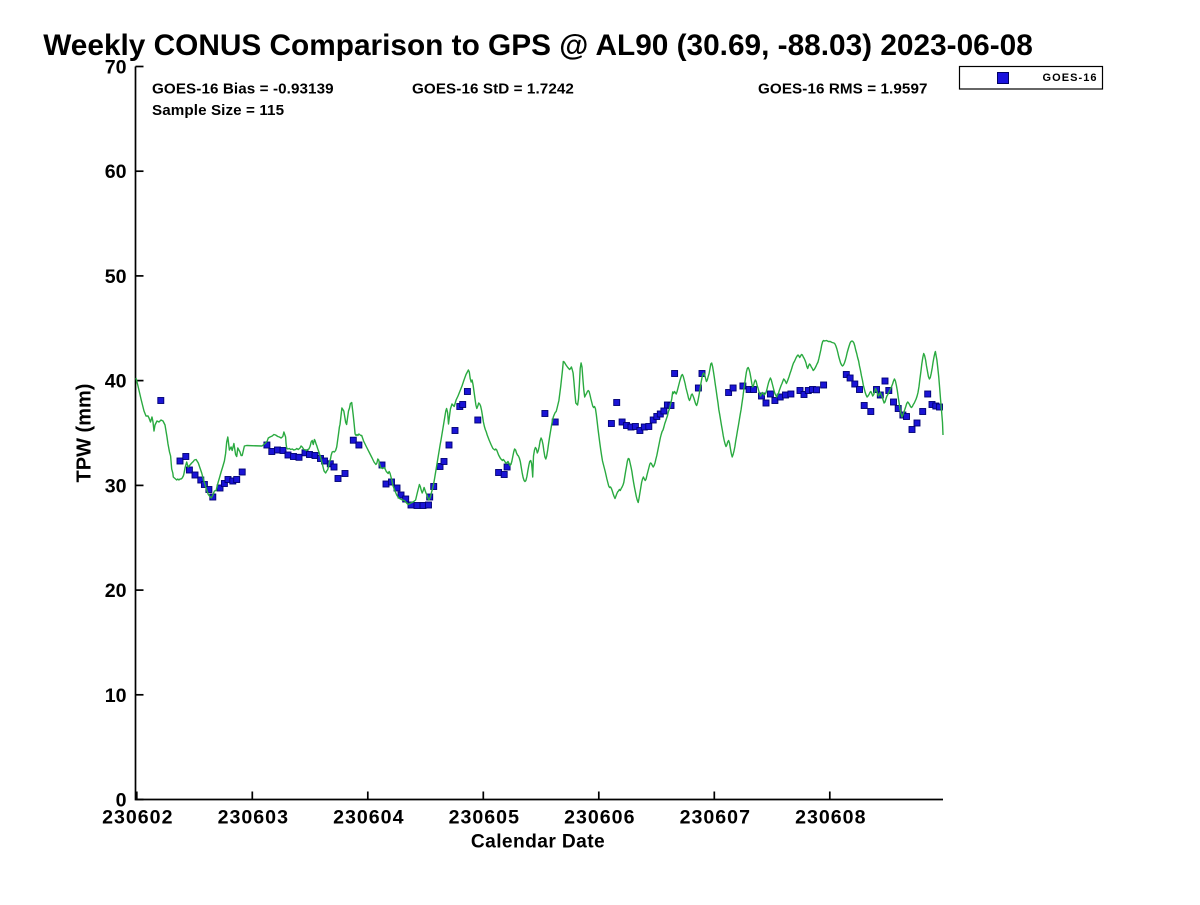 The width and height of the screenshot is (1200, 905). What do you see at coordinates (484, 818) in the screenshot?
I see `svg-text: 230605` at bounding box center [484, 818].